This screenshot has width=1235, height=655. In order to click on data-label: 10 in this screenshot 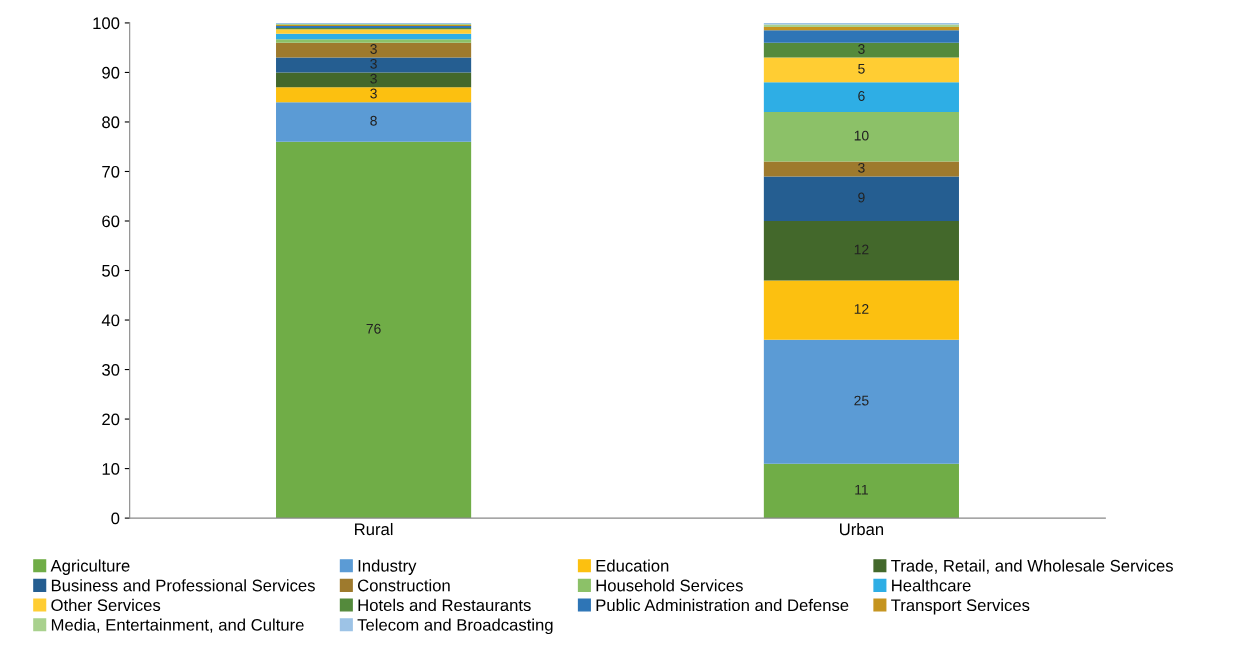, I will do `click(861, 135)`.